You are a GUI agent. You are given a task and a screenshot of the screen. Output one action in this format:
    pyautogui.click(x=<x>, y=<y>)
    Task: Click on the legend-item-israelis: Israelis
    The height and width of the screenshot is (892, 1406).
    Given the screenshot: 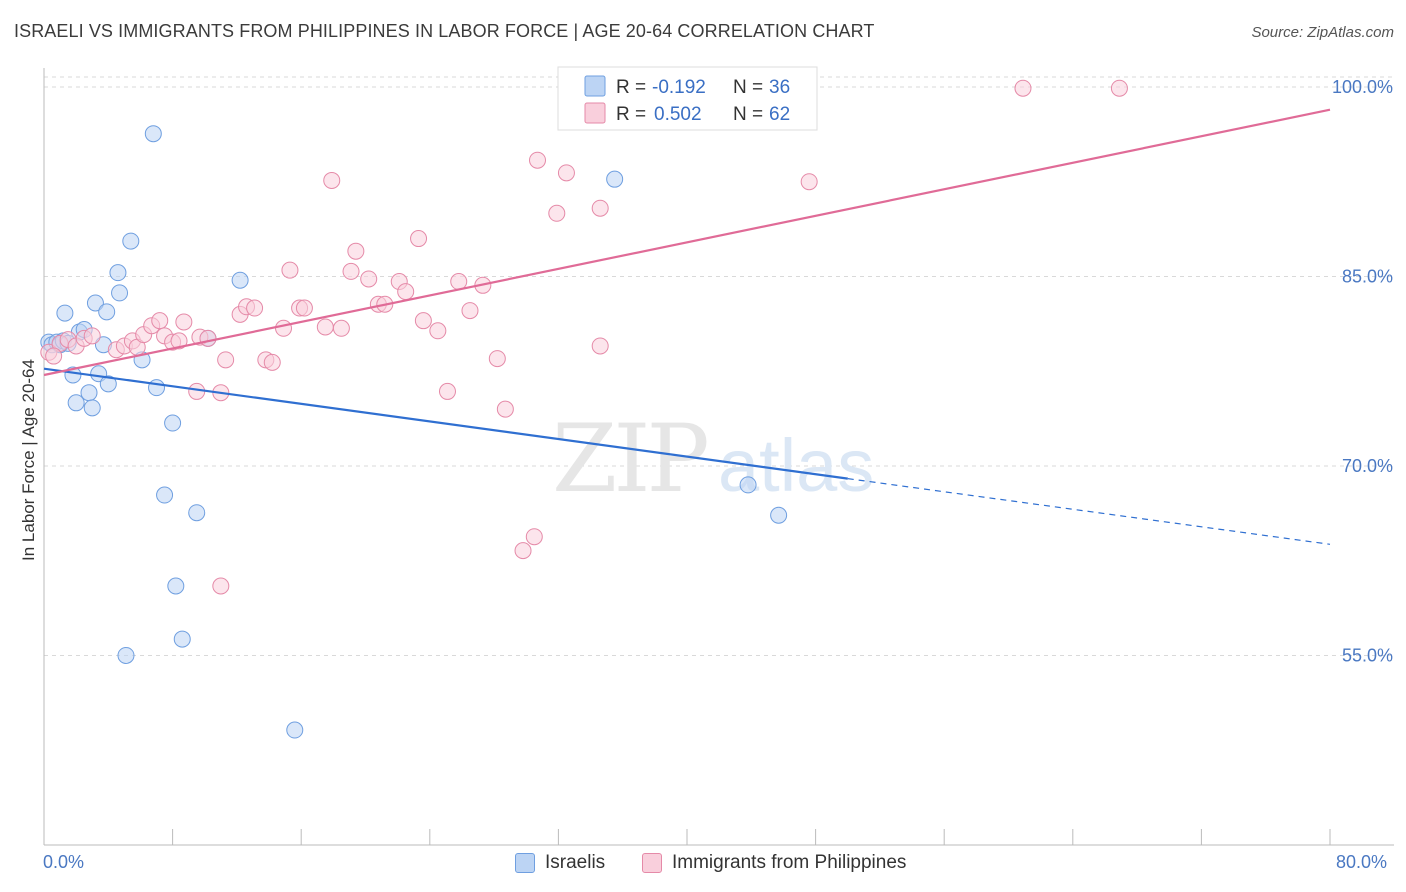 What is the action you would take?
    pyautogui.click(x=560, y=863)
    